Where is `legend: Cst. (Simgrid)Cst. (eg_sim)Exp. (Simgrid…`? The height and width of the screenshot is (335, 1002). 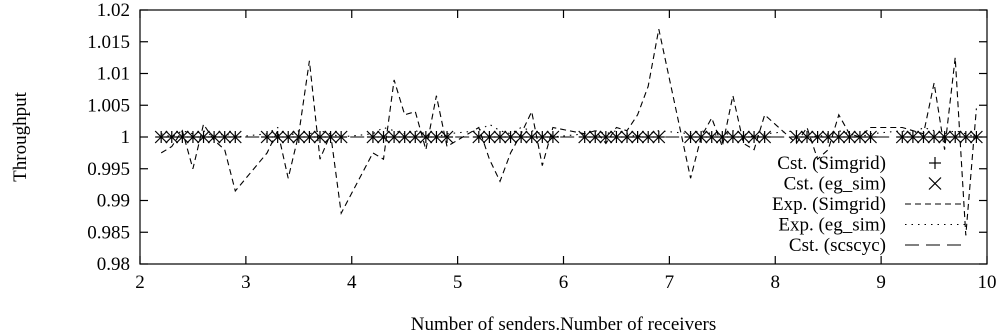
legend: Cst. (Simgrid)Cst. (eg_sim)Exp. (Simgrid… is located at coordinates (868, 204).